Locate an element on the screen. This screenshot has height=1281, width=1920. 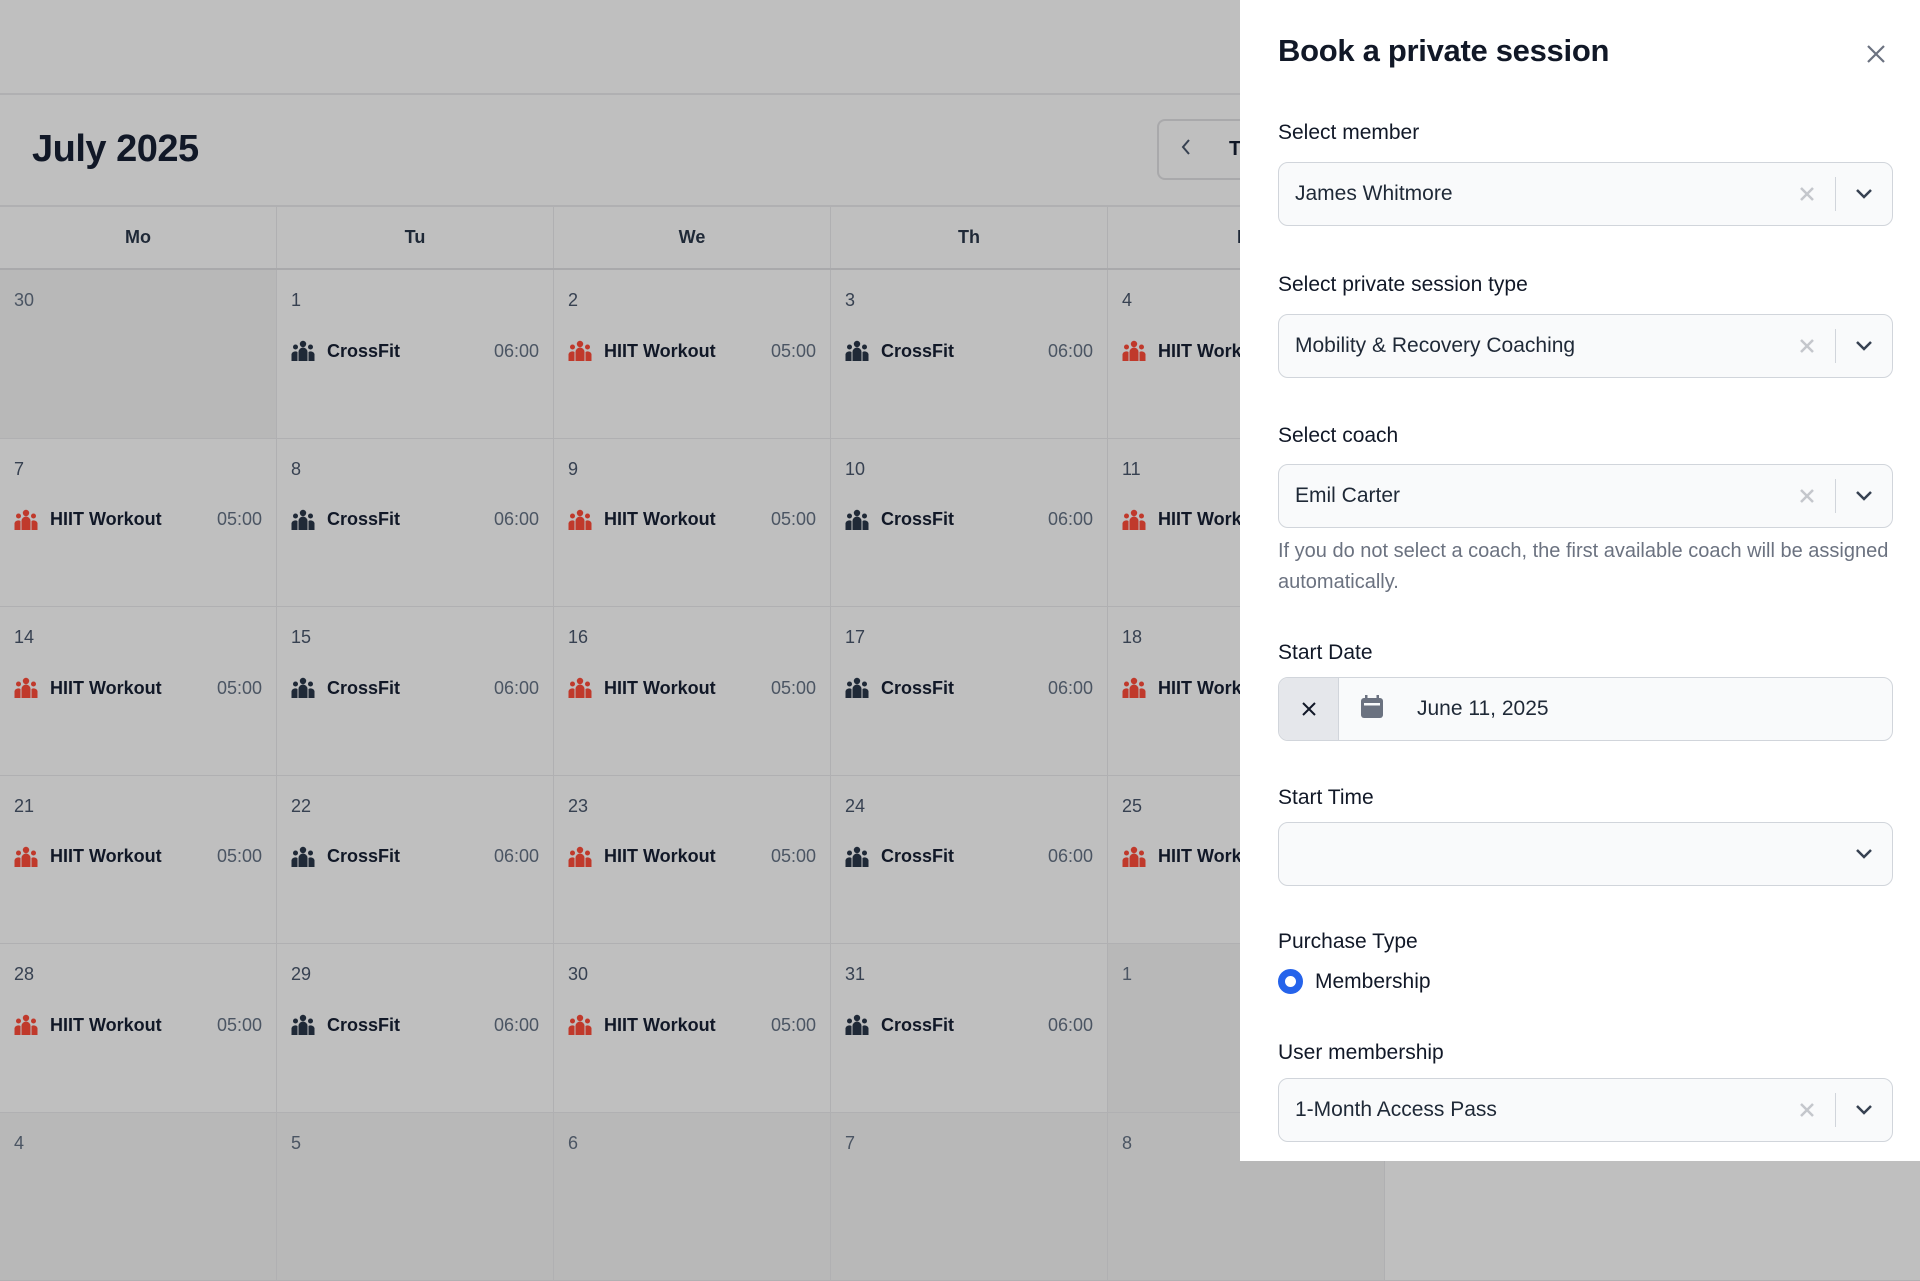
day-cell: 30 HIIT Workout 05:00 is located at coordinates (692, 1028).